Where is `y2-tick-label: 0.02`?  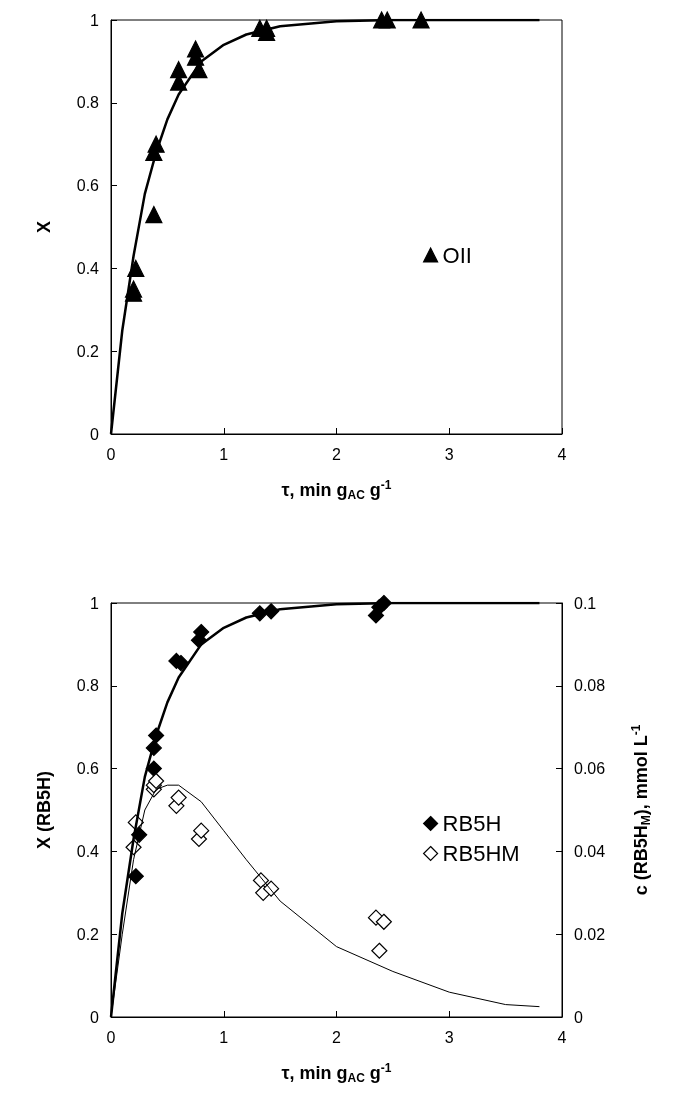
y2-tick-label: 0.02 is located at coordinates (590, 934).